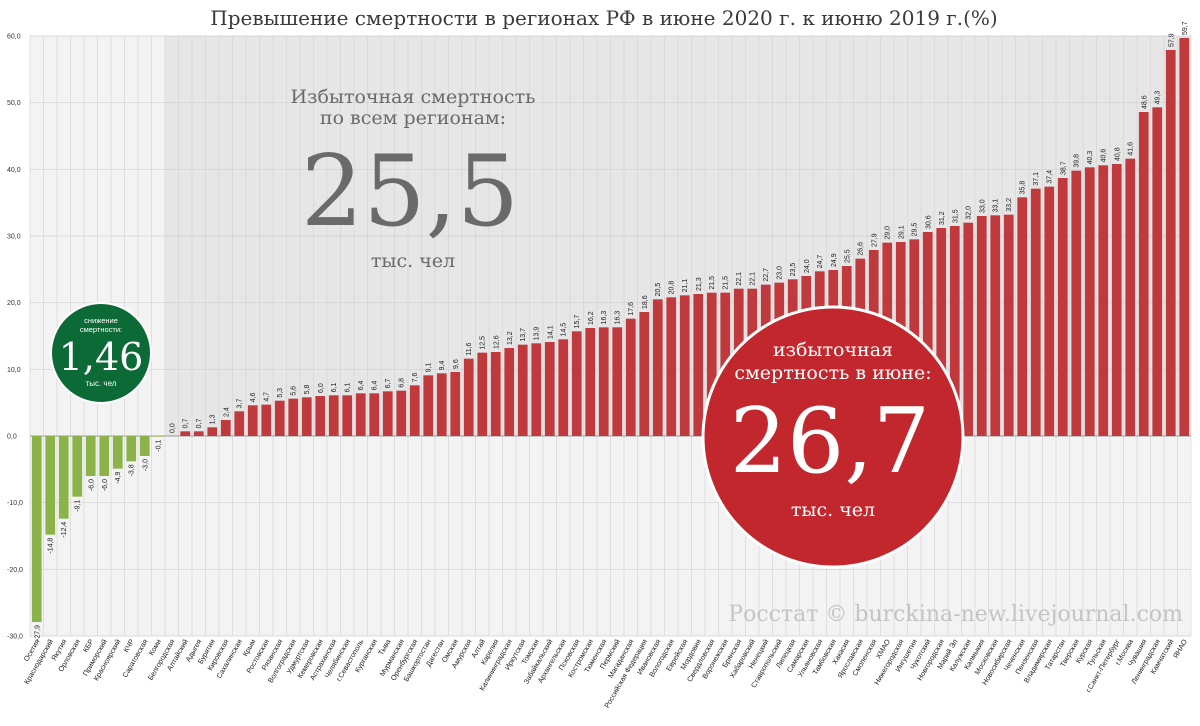  Describe the element at coordinates (64, 530) in the screenshot. I see `value-label: -12,4` at that location.